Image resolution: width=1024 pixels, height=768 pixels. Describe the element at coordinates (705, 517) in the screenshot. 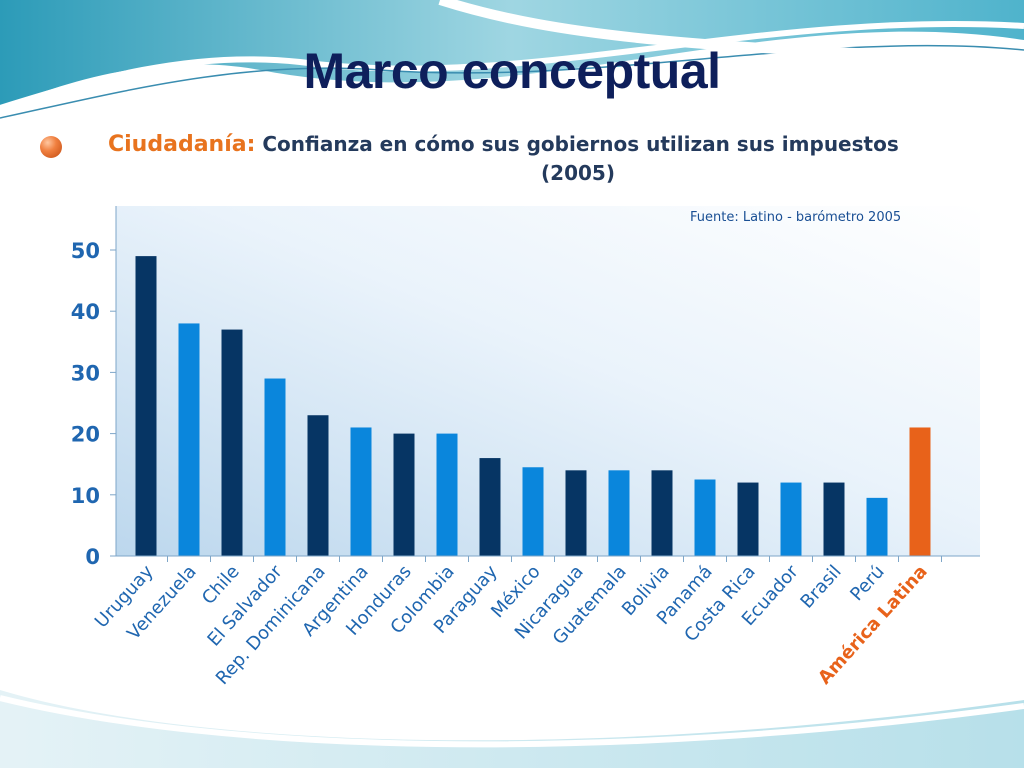

I see `bar-panamá` at that location.